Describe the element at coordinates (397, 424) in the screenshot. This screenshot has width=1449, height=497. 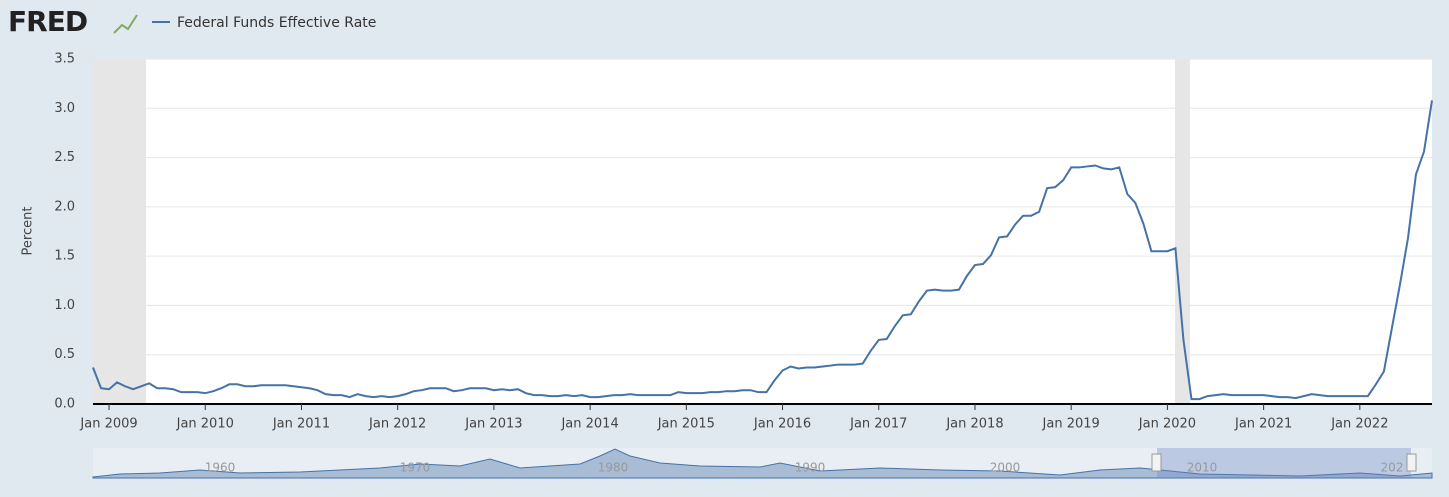
I see `x-tick-label: Jan 2012` at that location.